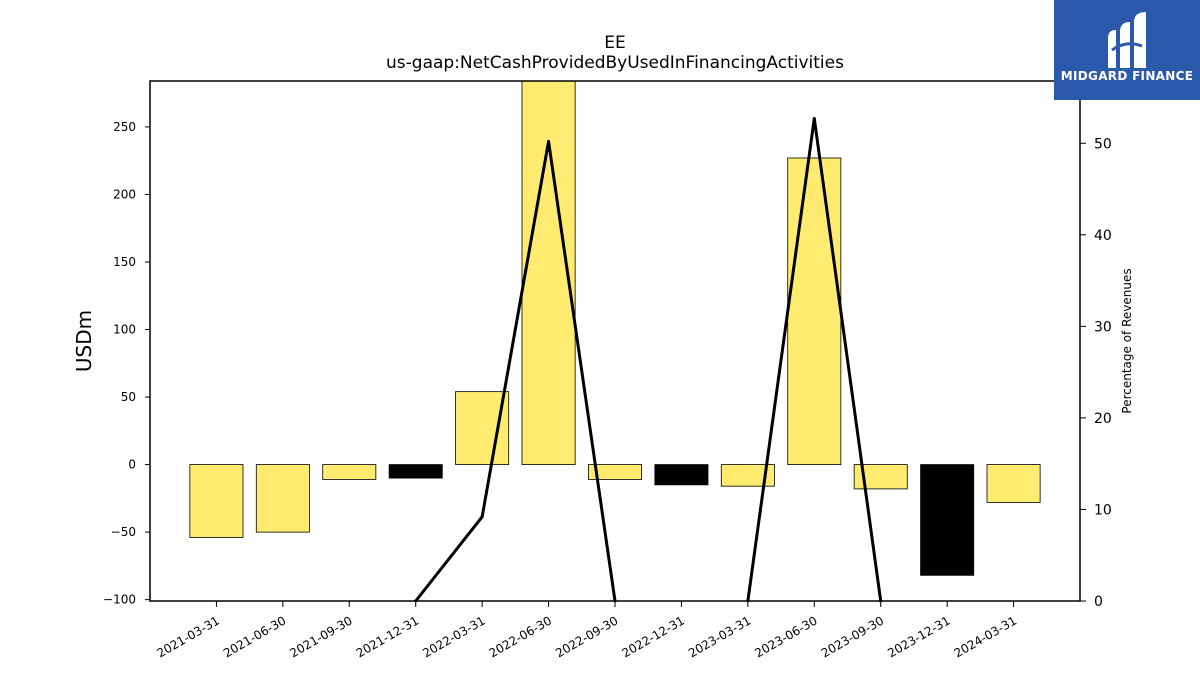 The width and height of the screenshot is (1200, 675). Describe the element at coordinates (985, 636) in the screenshot. I see `x-tick-label: 2024-03-31` at that location.